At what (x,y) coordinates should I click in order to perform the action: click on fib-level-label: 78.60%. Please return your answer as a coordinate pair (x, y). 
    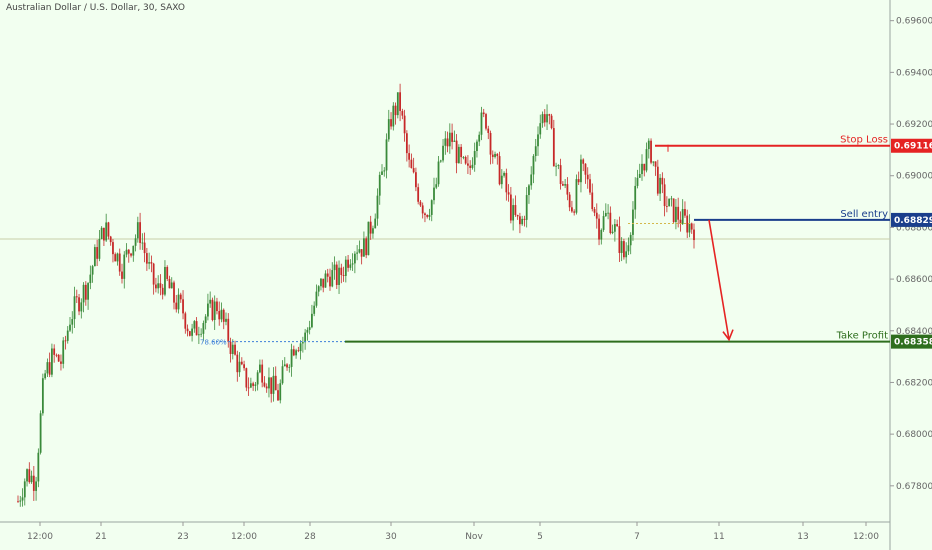
    Looking at the image, I should click on (213, 343).